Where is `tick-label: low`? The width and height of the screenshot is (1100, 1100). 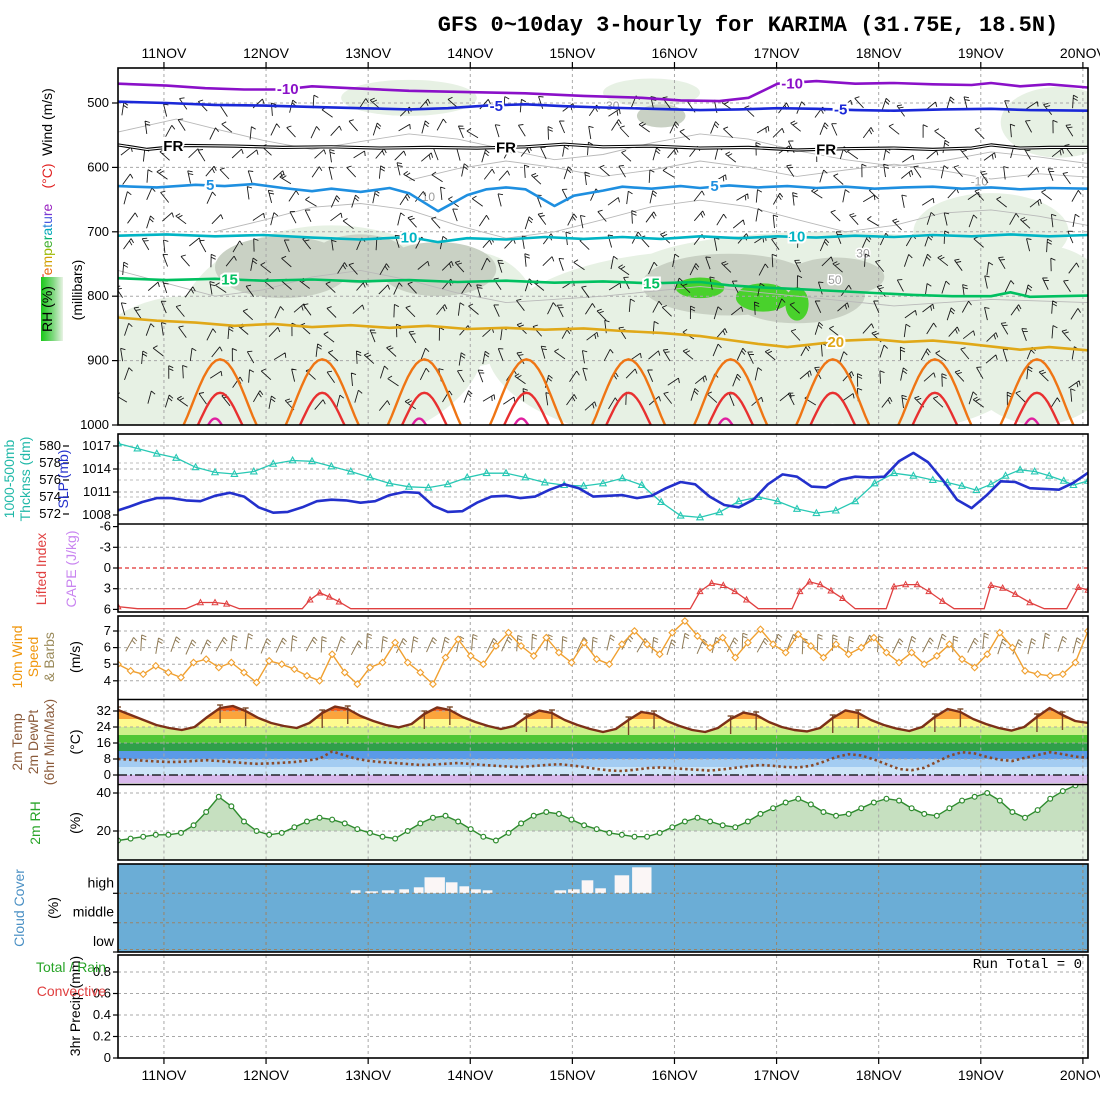 tick-label: low is located at coordinates (104, 941).